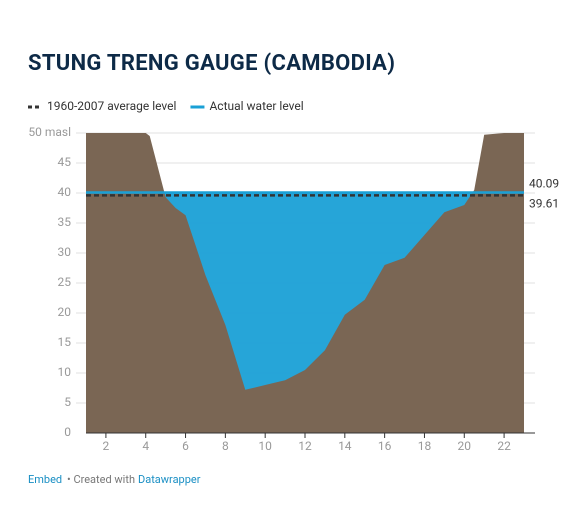  Describe the element at coordinates (45, 479) in the screenshot. I see `embed-link: Embed` at that location.